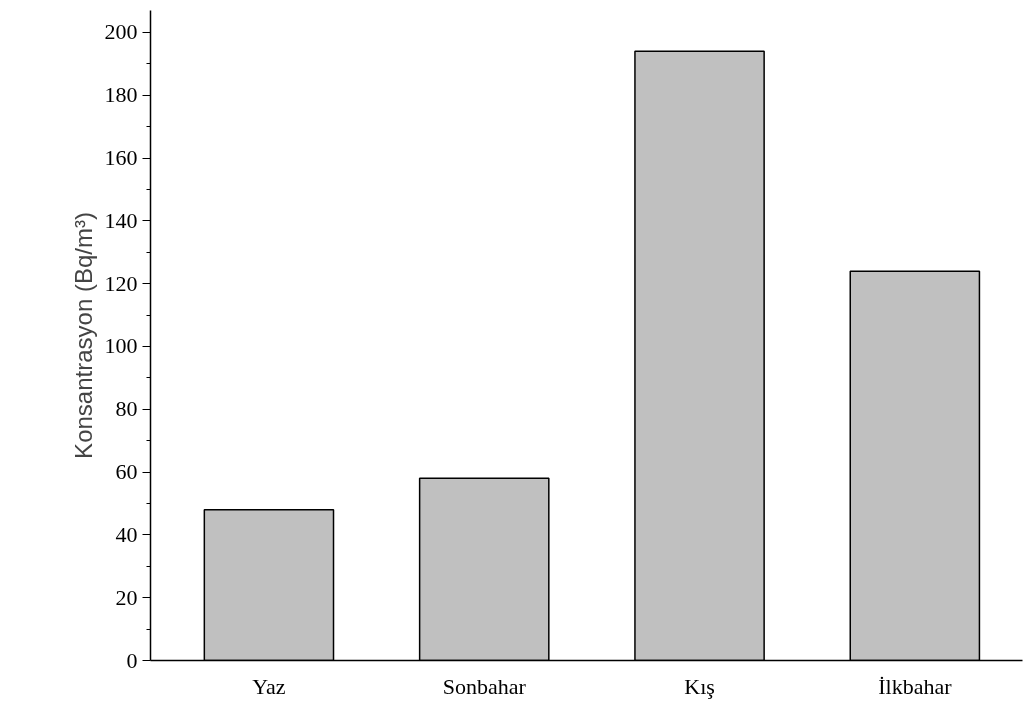 The image size is (1032, 720). Describe the element at coordinates (132, 660) in the screenshot. I see `y-tick-label: 0` at that location.